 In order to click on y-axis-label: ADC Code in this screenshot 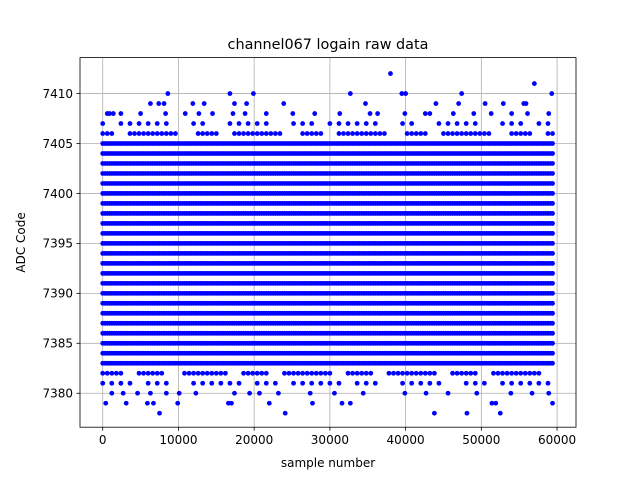, I will do `click(21, 242)`.